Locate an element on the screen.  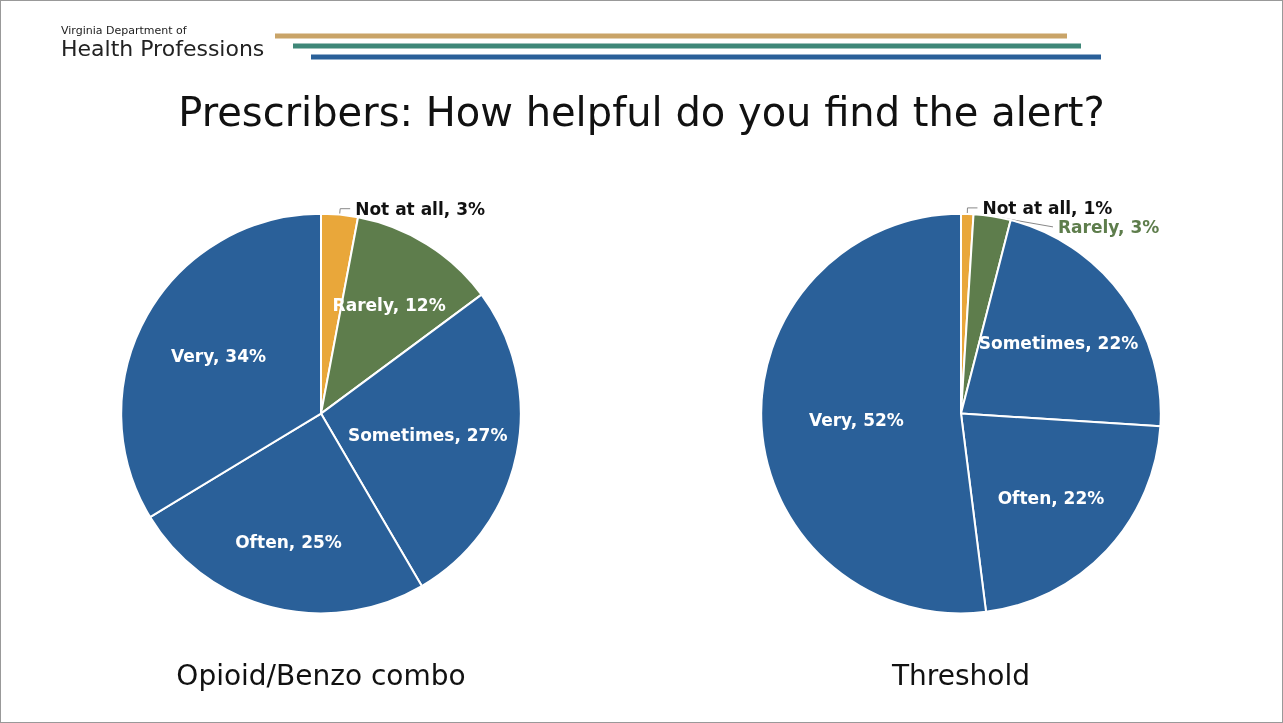
text: Opioid/Benzo combo is located at coordinates (321, 675).